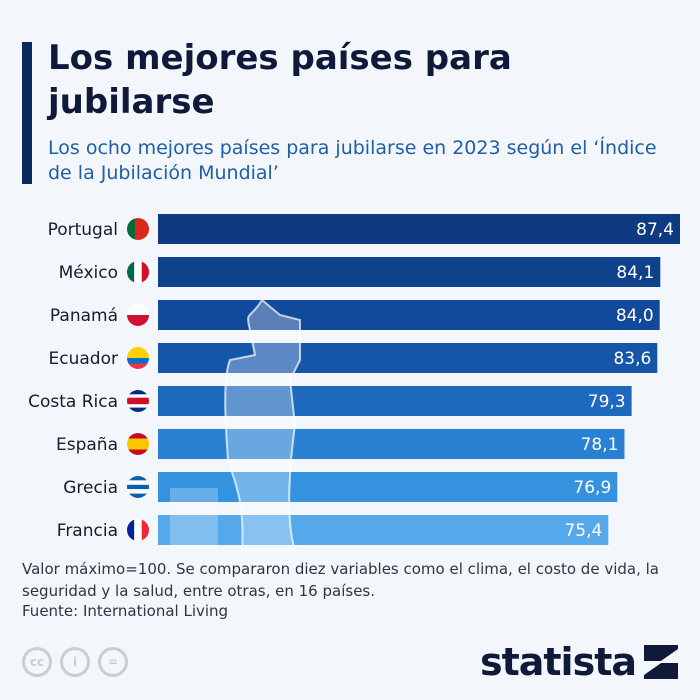 The height and width of the screenshot is (700, 700). What do you see at coordinates (138, 444) in the screenshot?
I see `spain-flag-icon` at bounding box center [138, 444].